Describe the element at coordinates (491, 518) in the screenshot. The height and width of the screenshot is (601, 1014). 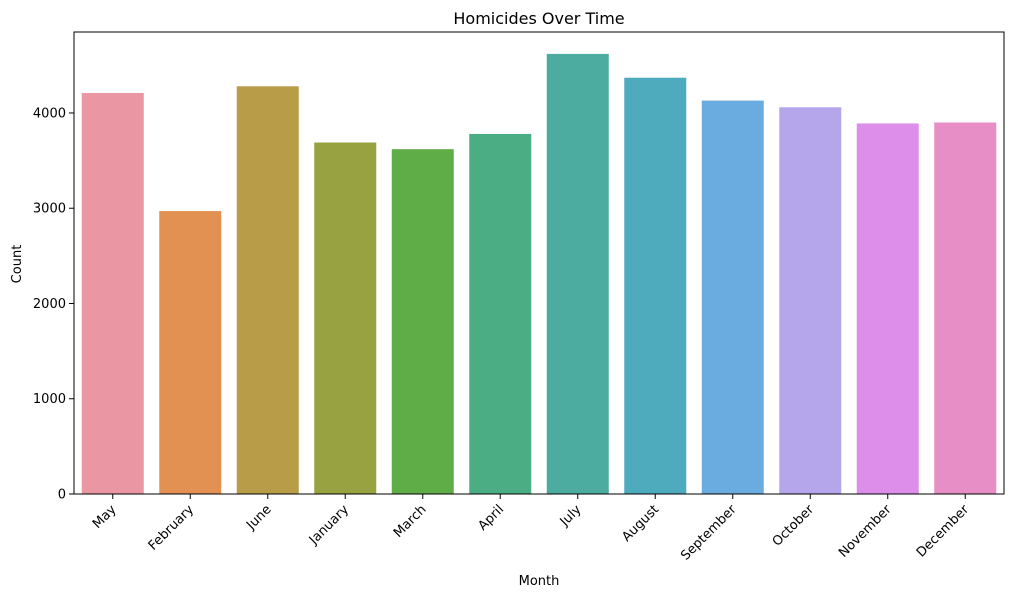
I see `x-tick-label: April` at that location.